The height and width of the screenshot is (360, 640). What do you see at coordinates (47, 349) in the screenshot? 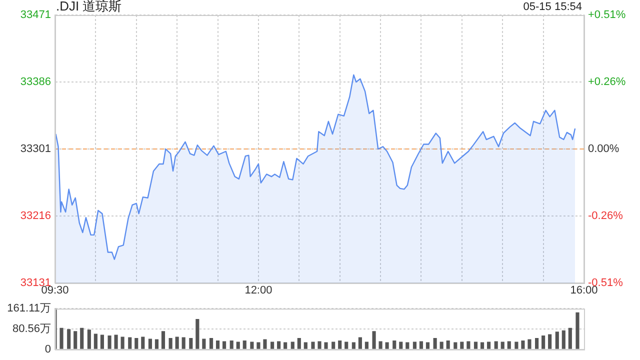
I see `y-tick-label: 0` at bounding box center [47, 349].